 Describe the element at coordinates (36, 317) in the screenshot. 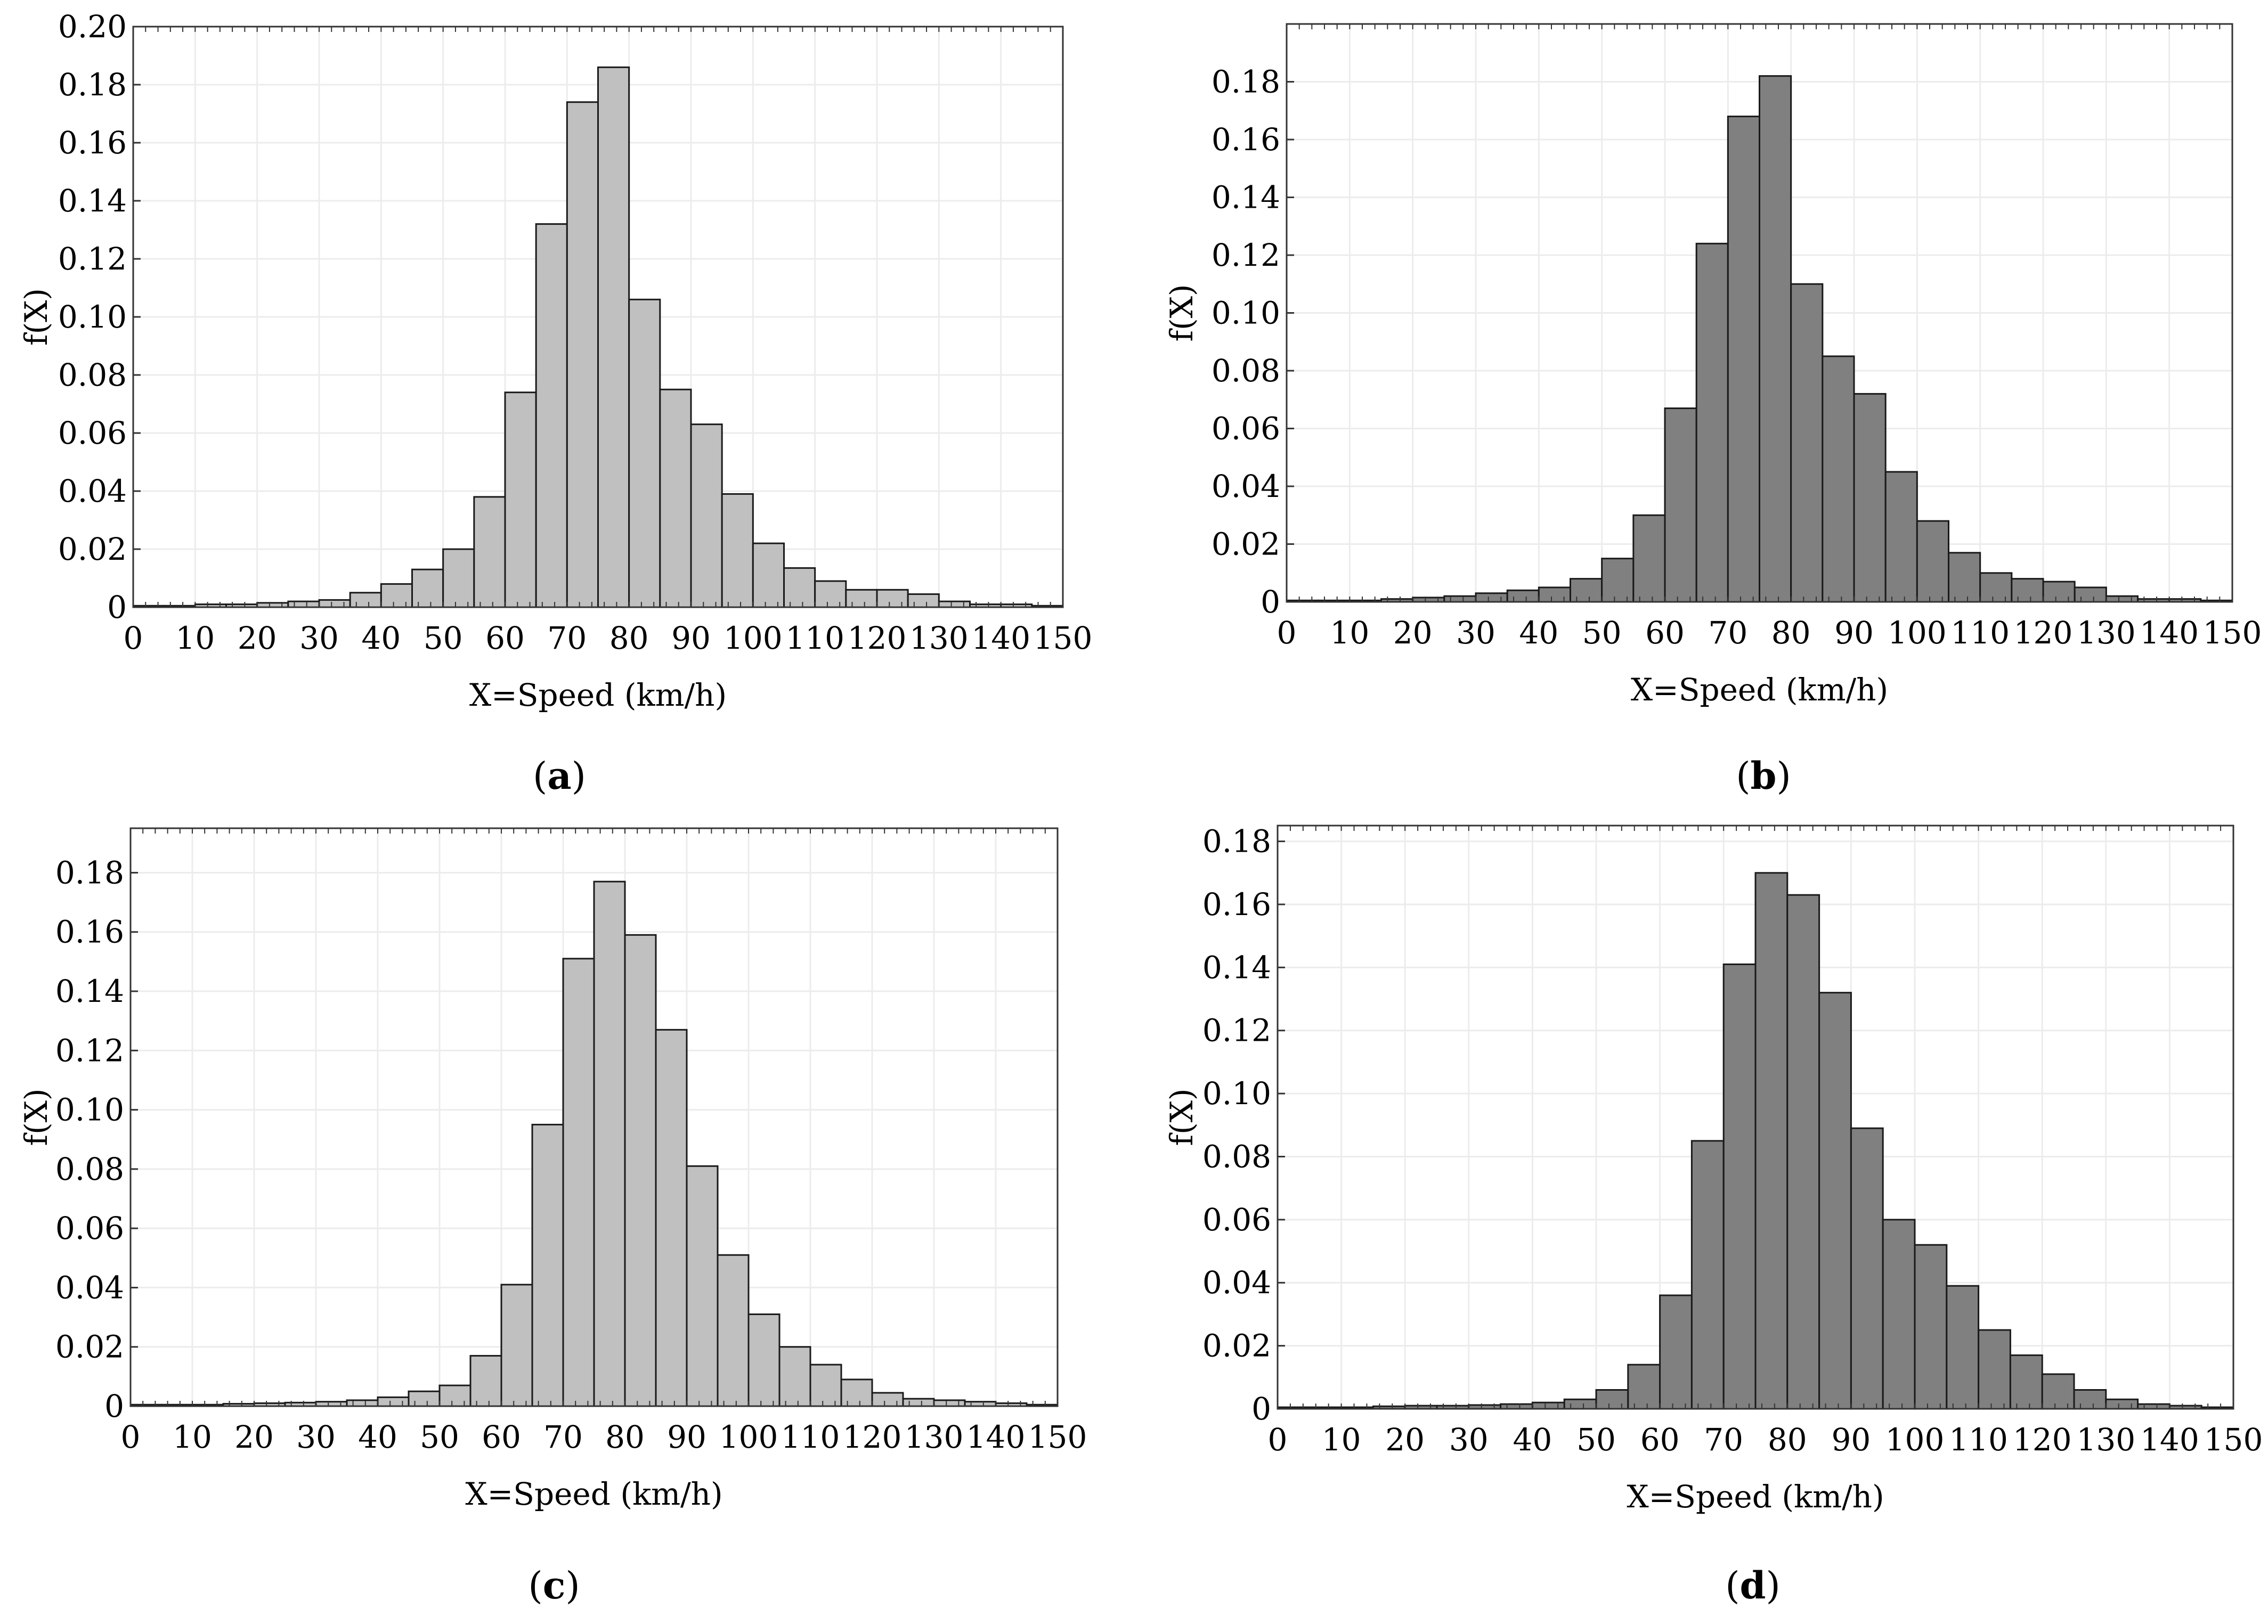

I see `y-axis-label-a: f(X)` at that location.